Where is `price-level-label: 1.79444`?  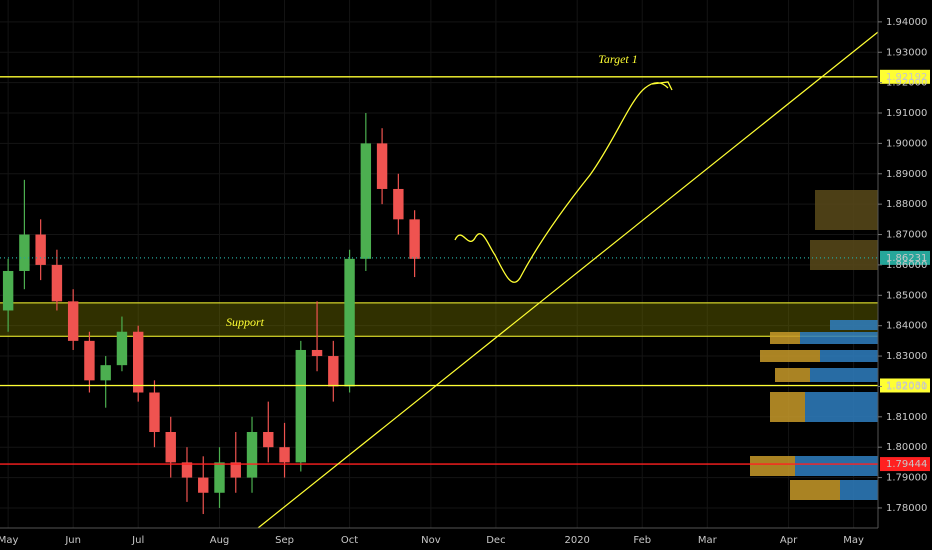
price-level-label: 1.79444 is located at coordinates (906, 464).